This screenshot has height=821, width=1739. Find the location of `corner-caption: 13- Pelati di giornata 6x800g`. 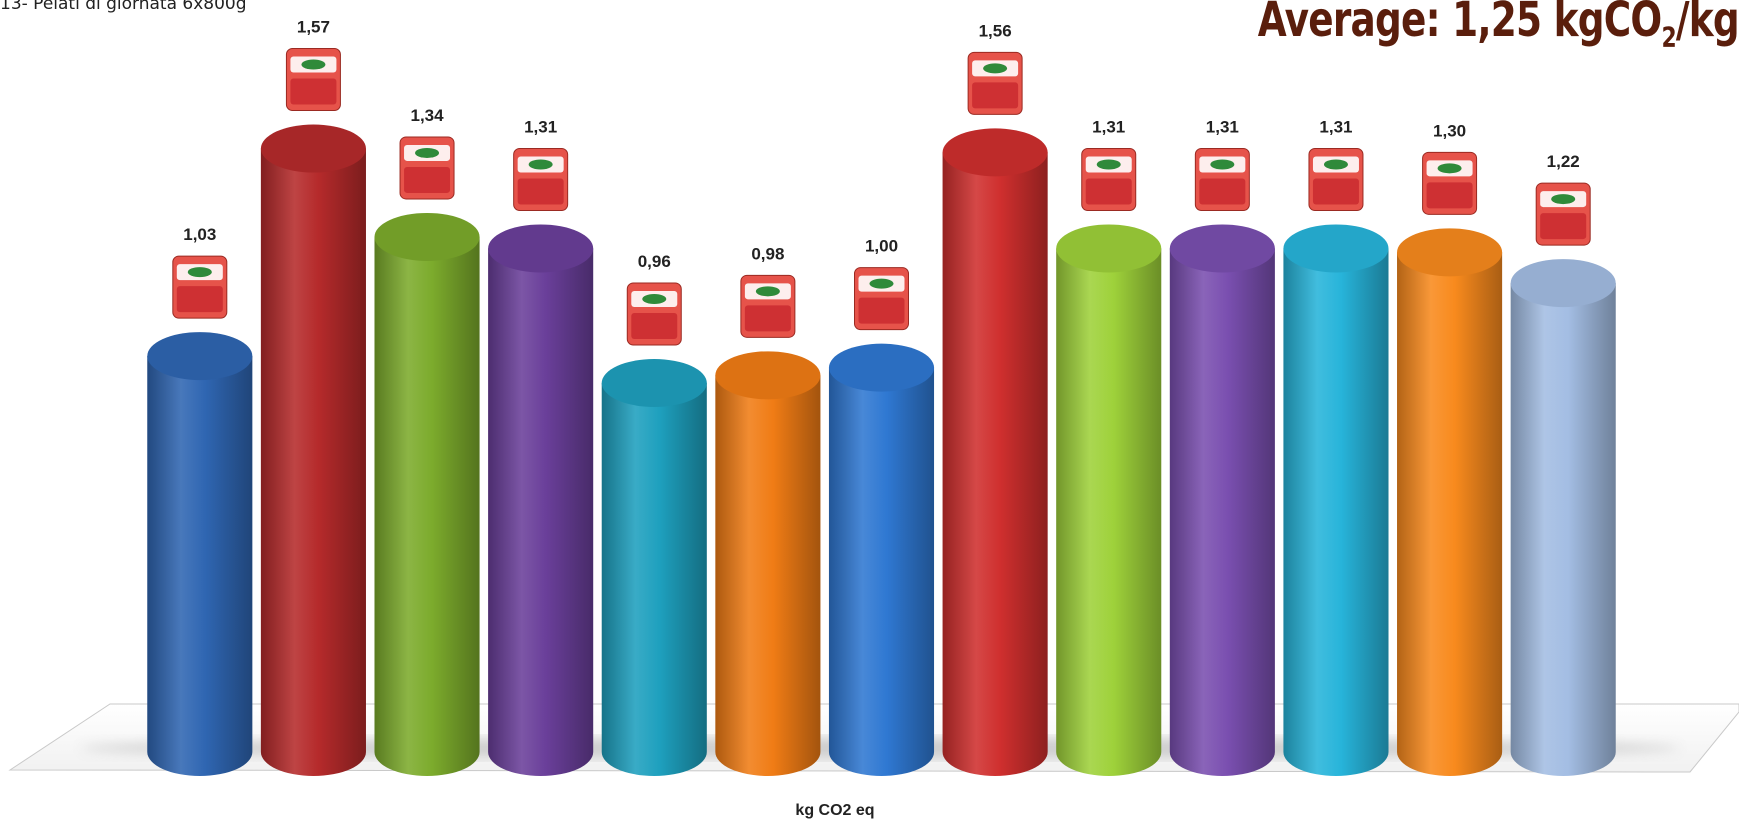

corner-caption: 13- Pelati di giornata 6x800g is located at coordinates (123, 7).